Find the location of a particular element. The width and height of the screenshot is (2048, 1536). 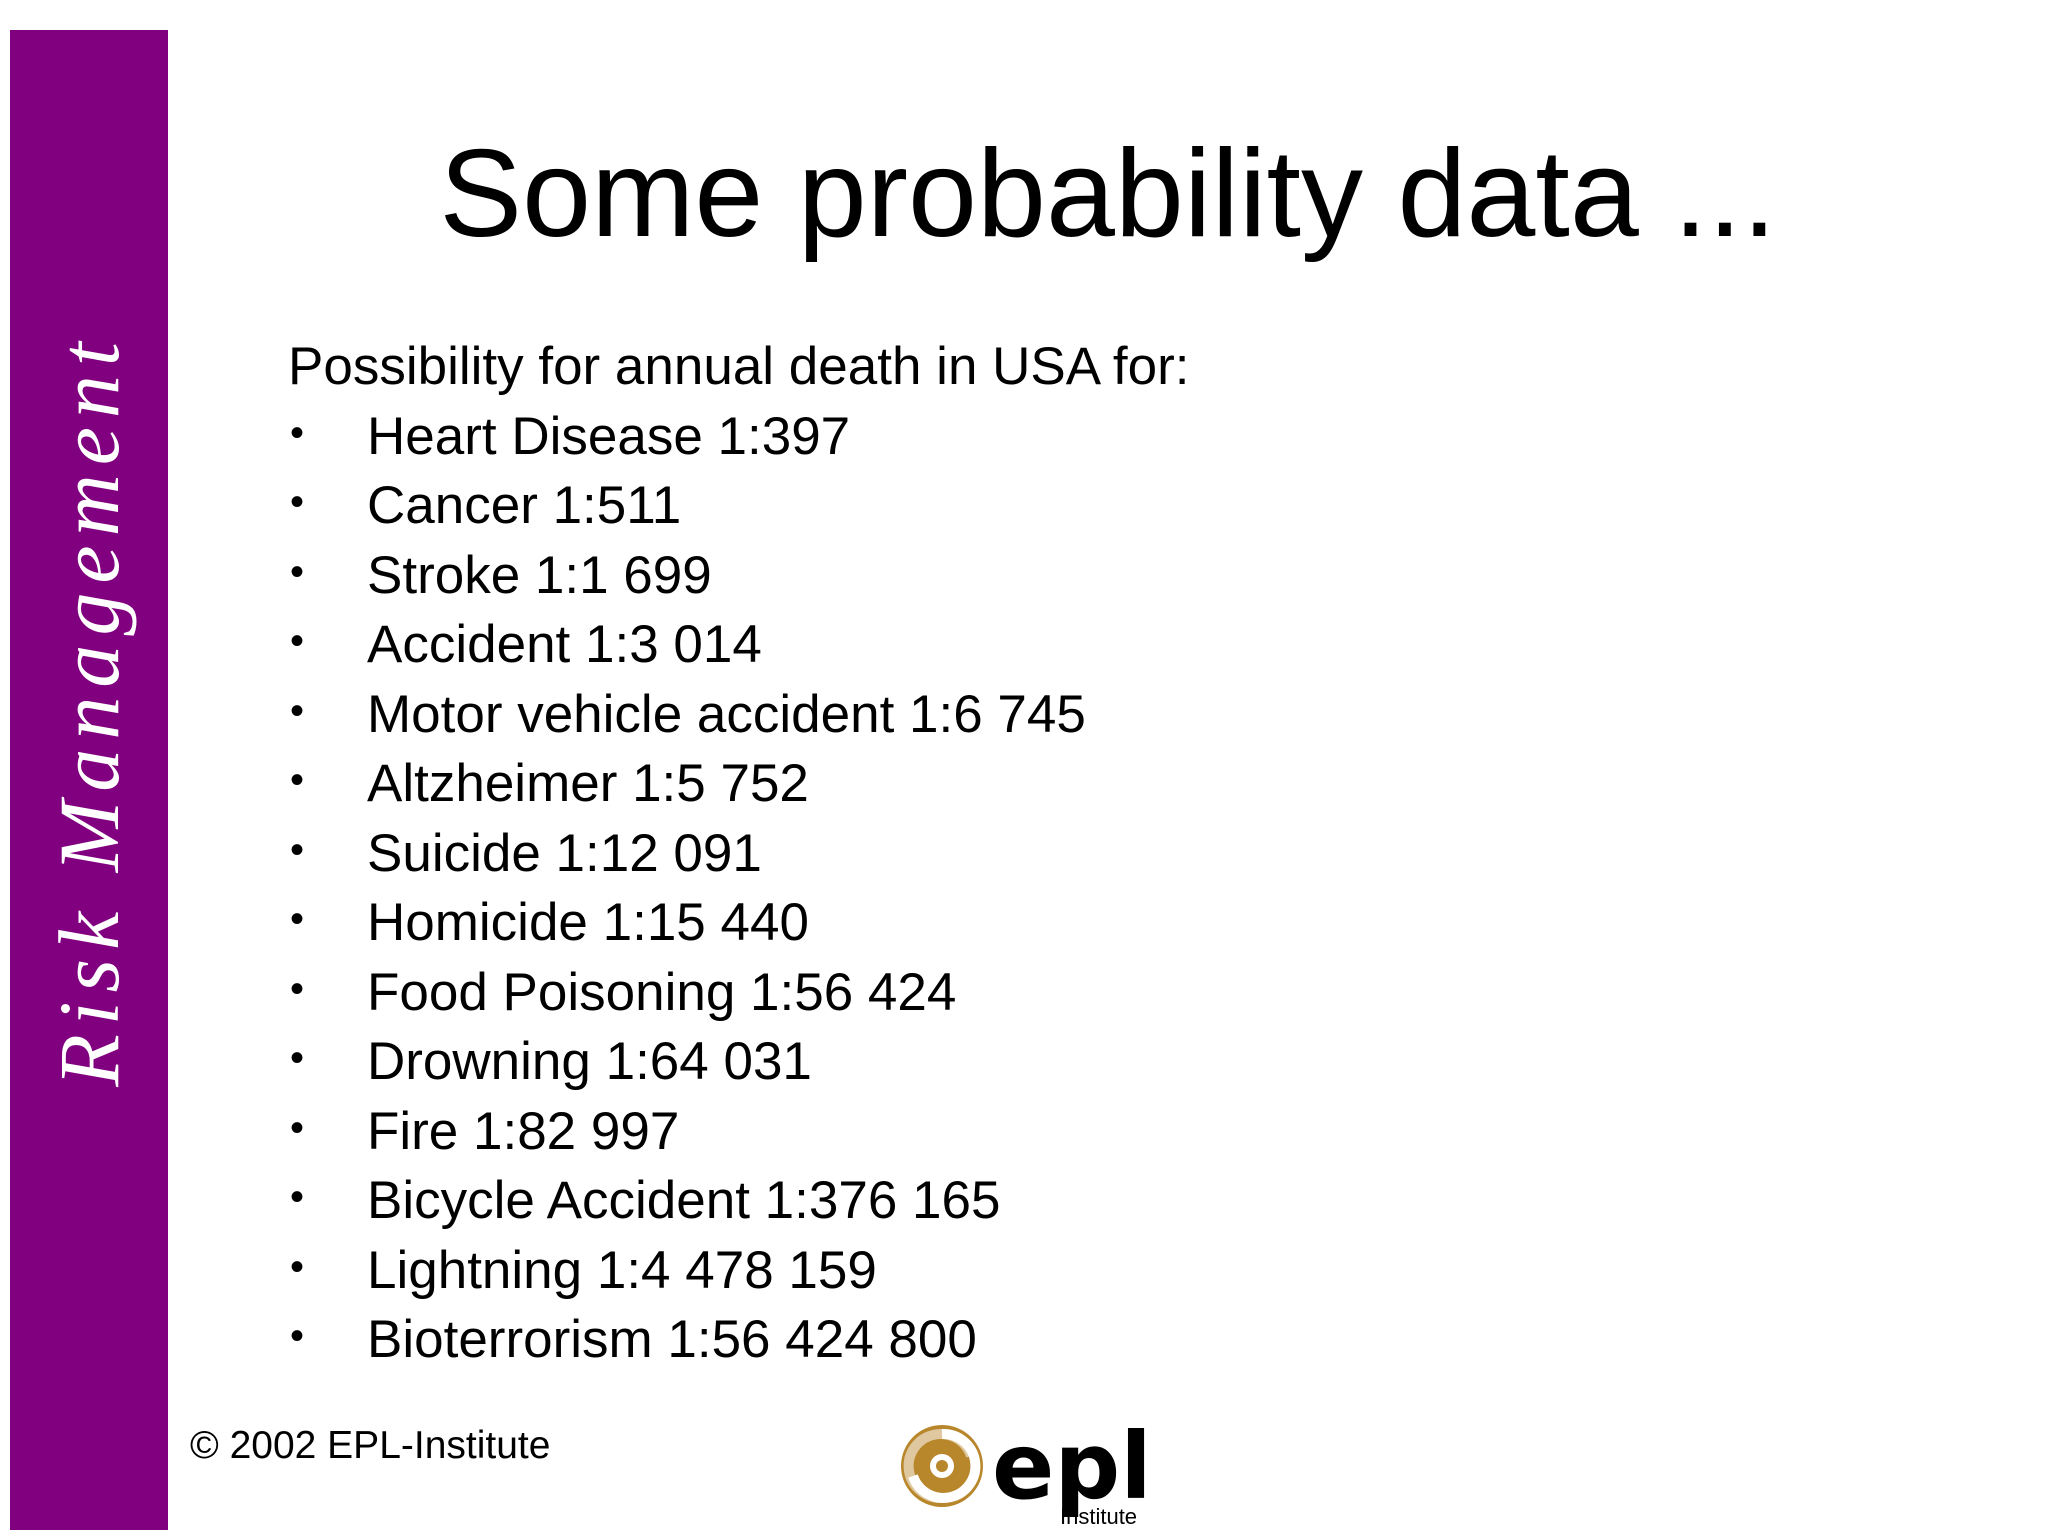

item-label: Motor vehicle accident 1:6 745 is located at coordinates (726, 714).